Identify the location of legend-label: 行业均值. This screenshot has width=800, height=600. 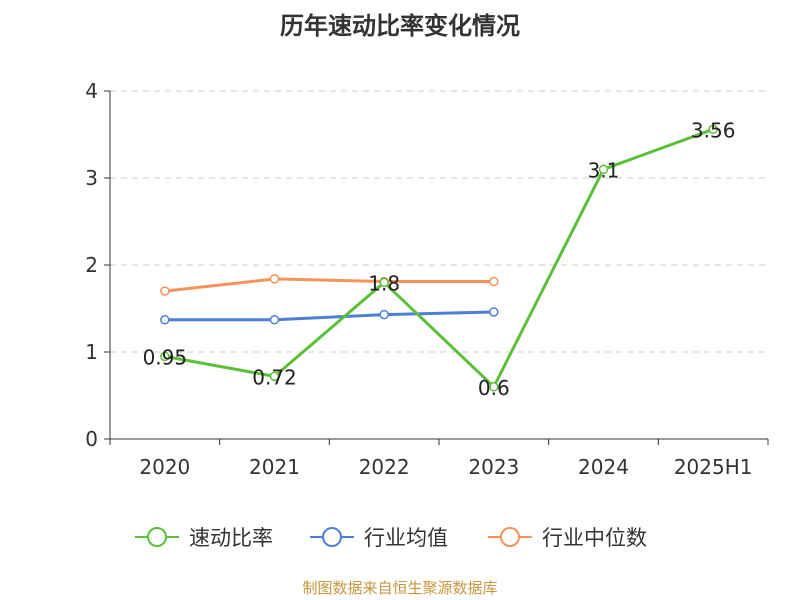
(406, 538).